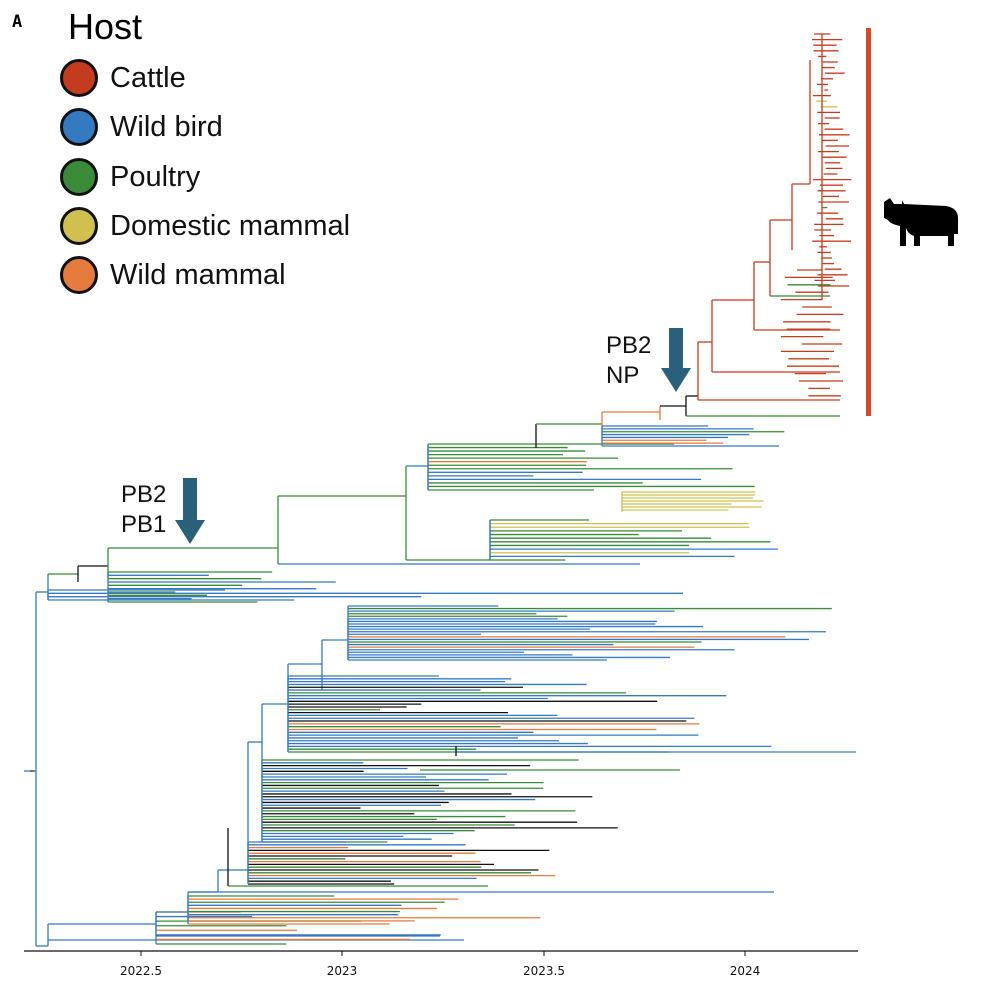 This screenshot has height=993, width=988. Describe the element at coordinates (868, 222) in the screenshot. I see `cattle-clade-bar` at that location.